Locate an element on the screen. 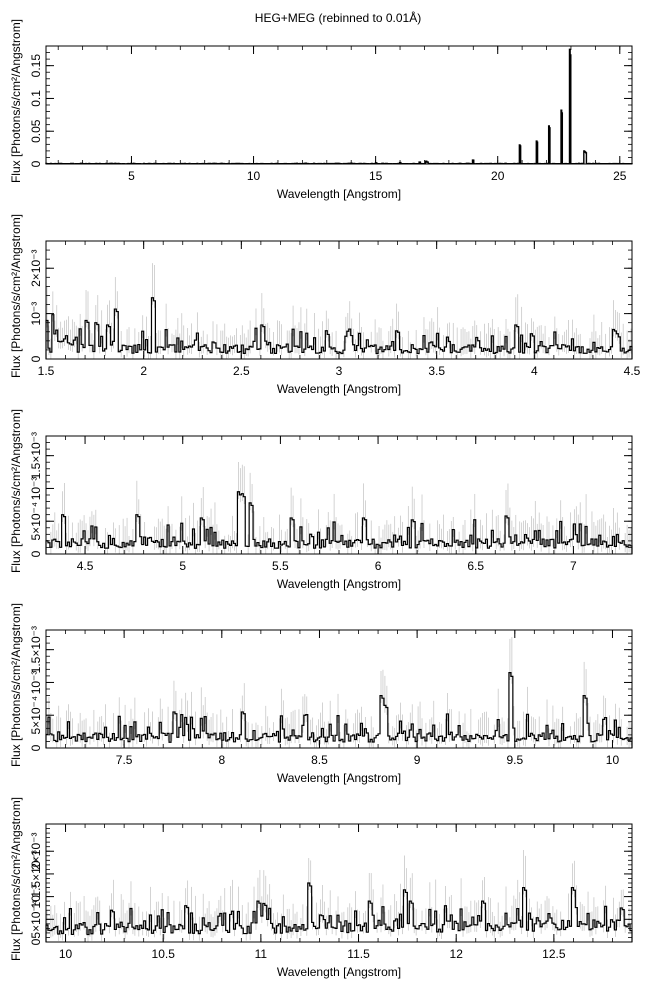  x-tick-label: 11 is located at coordinates (261, 954).